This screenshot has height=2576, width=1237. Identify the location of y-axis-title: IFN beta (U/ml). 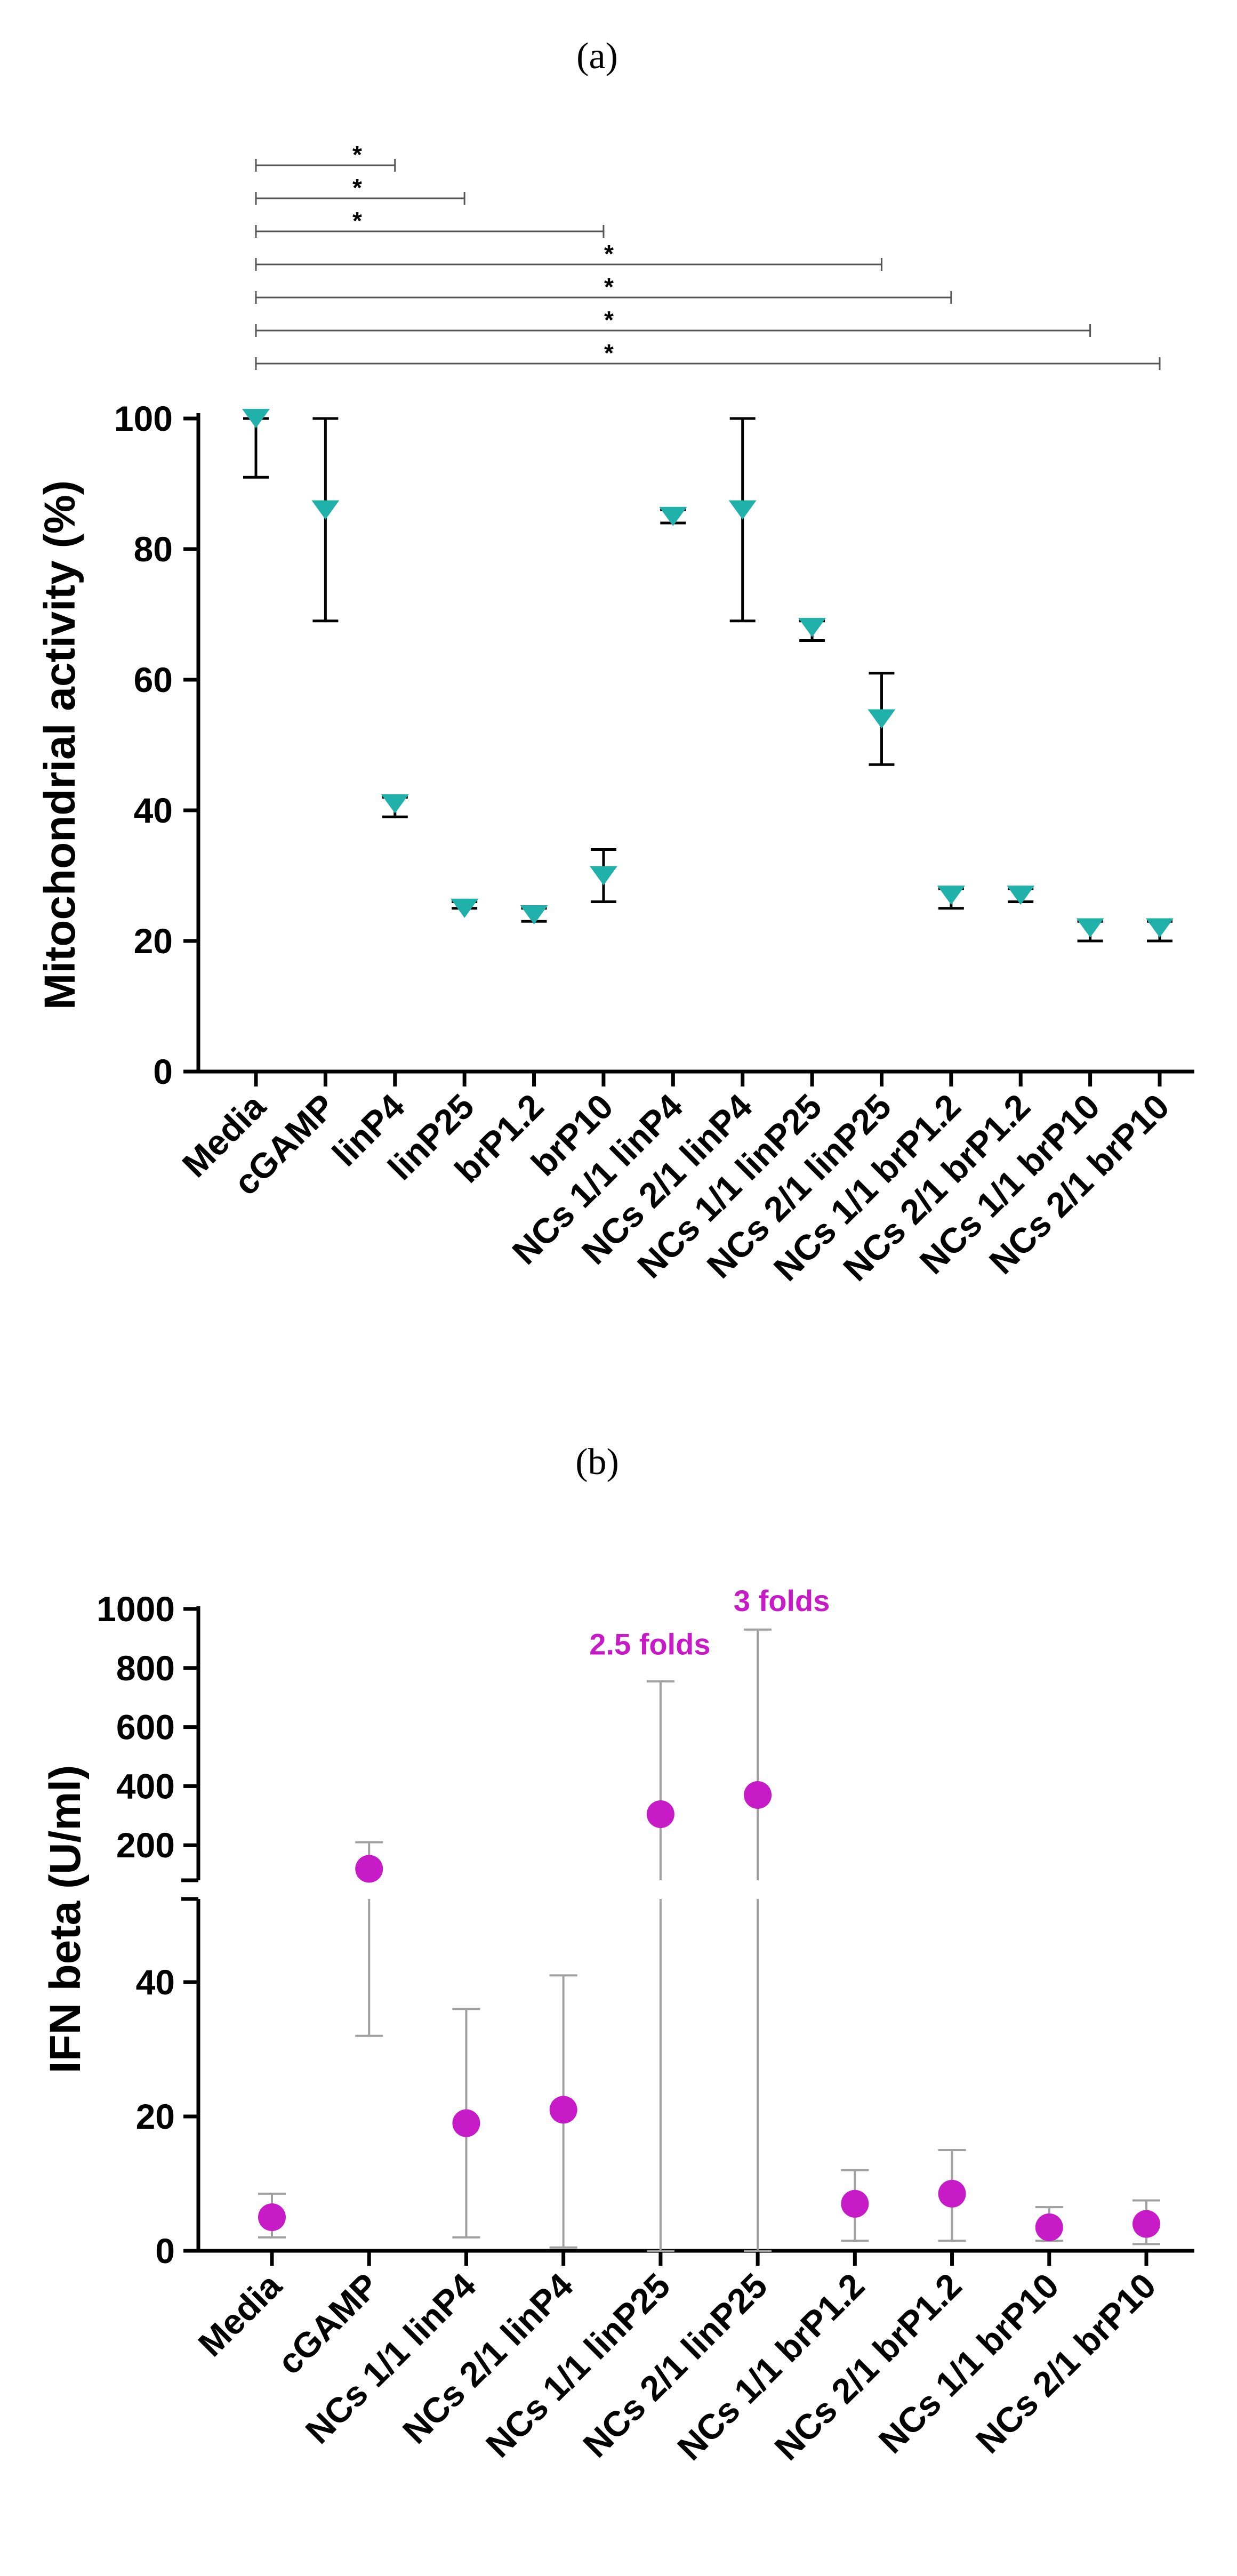
(65, 1919).